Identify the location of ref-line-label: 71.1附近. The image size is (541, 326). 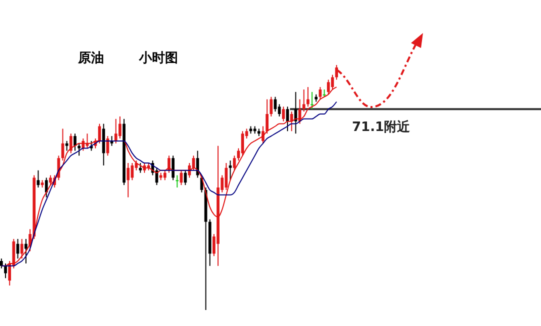
(382, 127).